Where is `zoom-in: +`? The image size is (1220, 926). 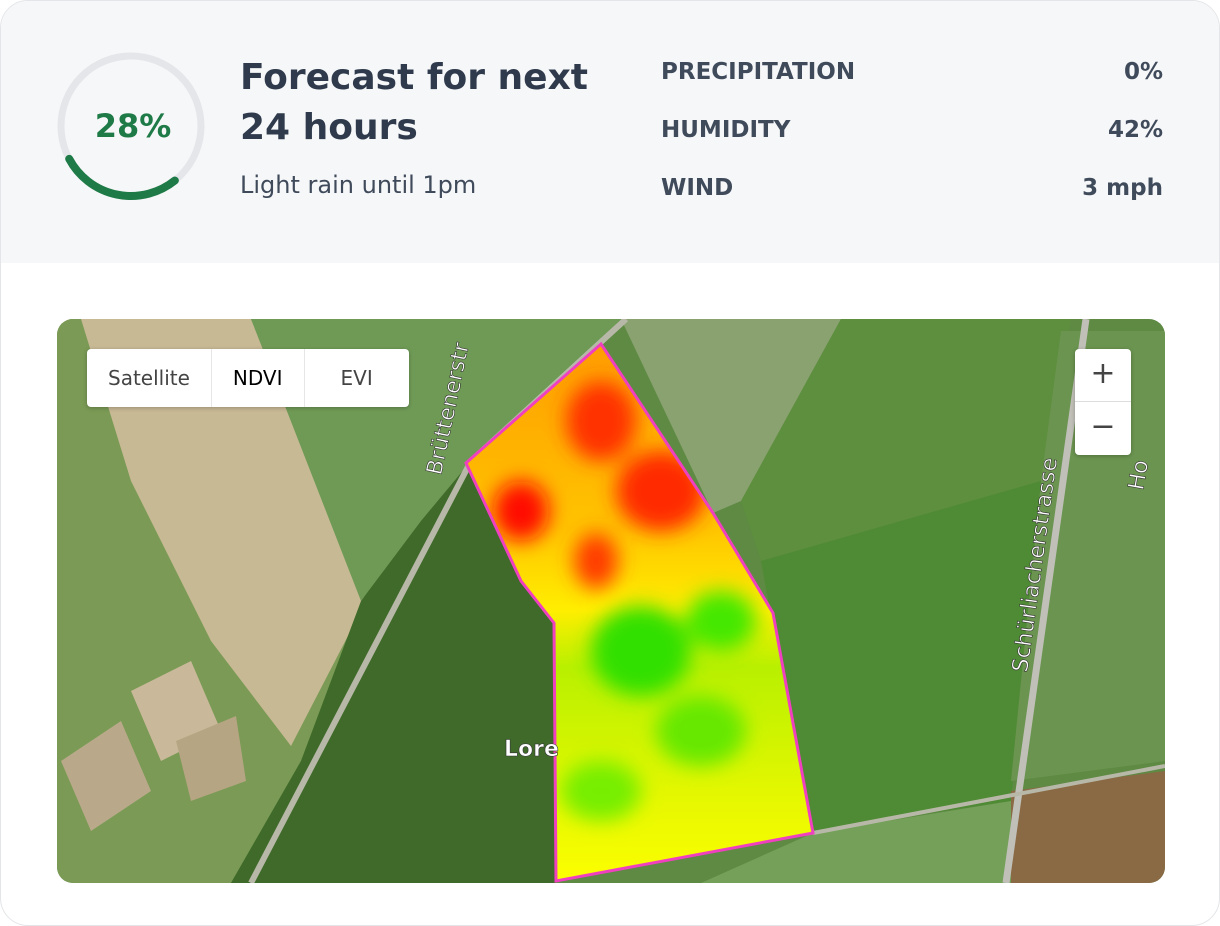
zoom-in: + is located at coordinates (1103, 375).